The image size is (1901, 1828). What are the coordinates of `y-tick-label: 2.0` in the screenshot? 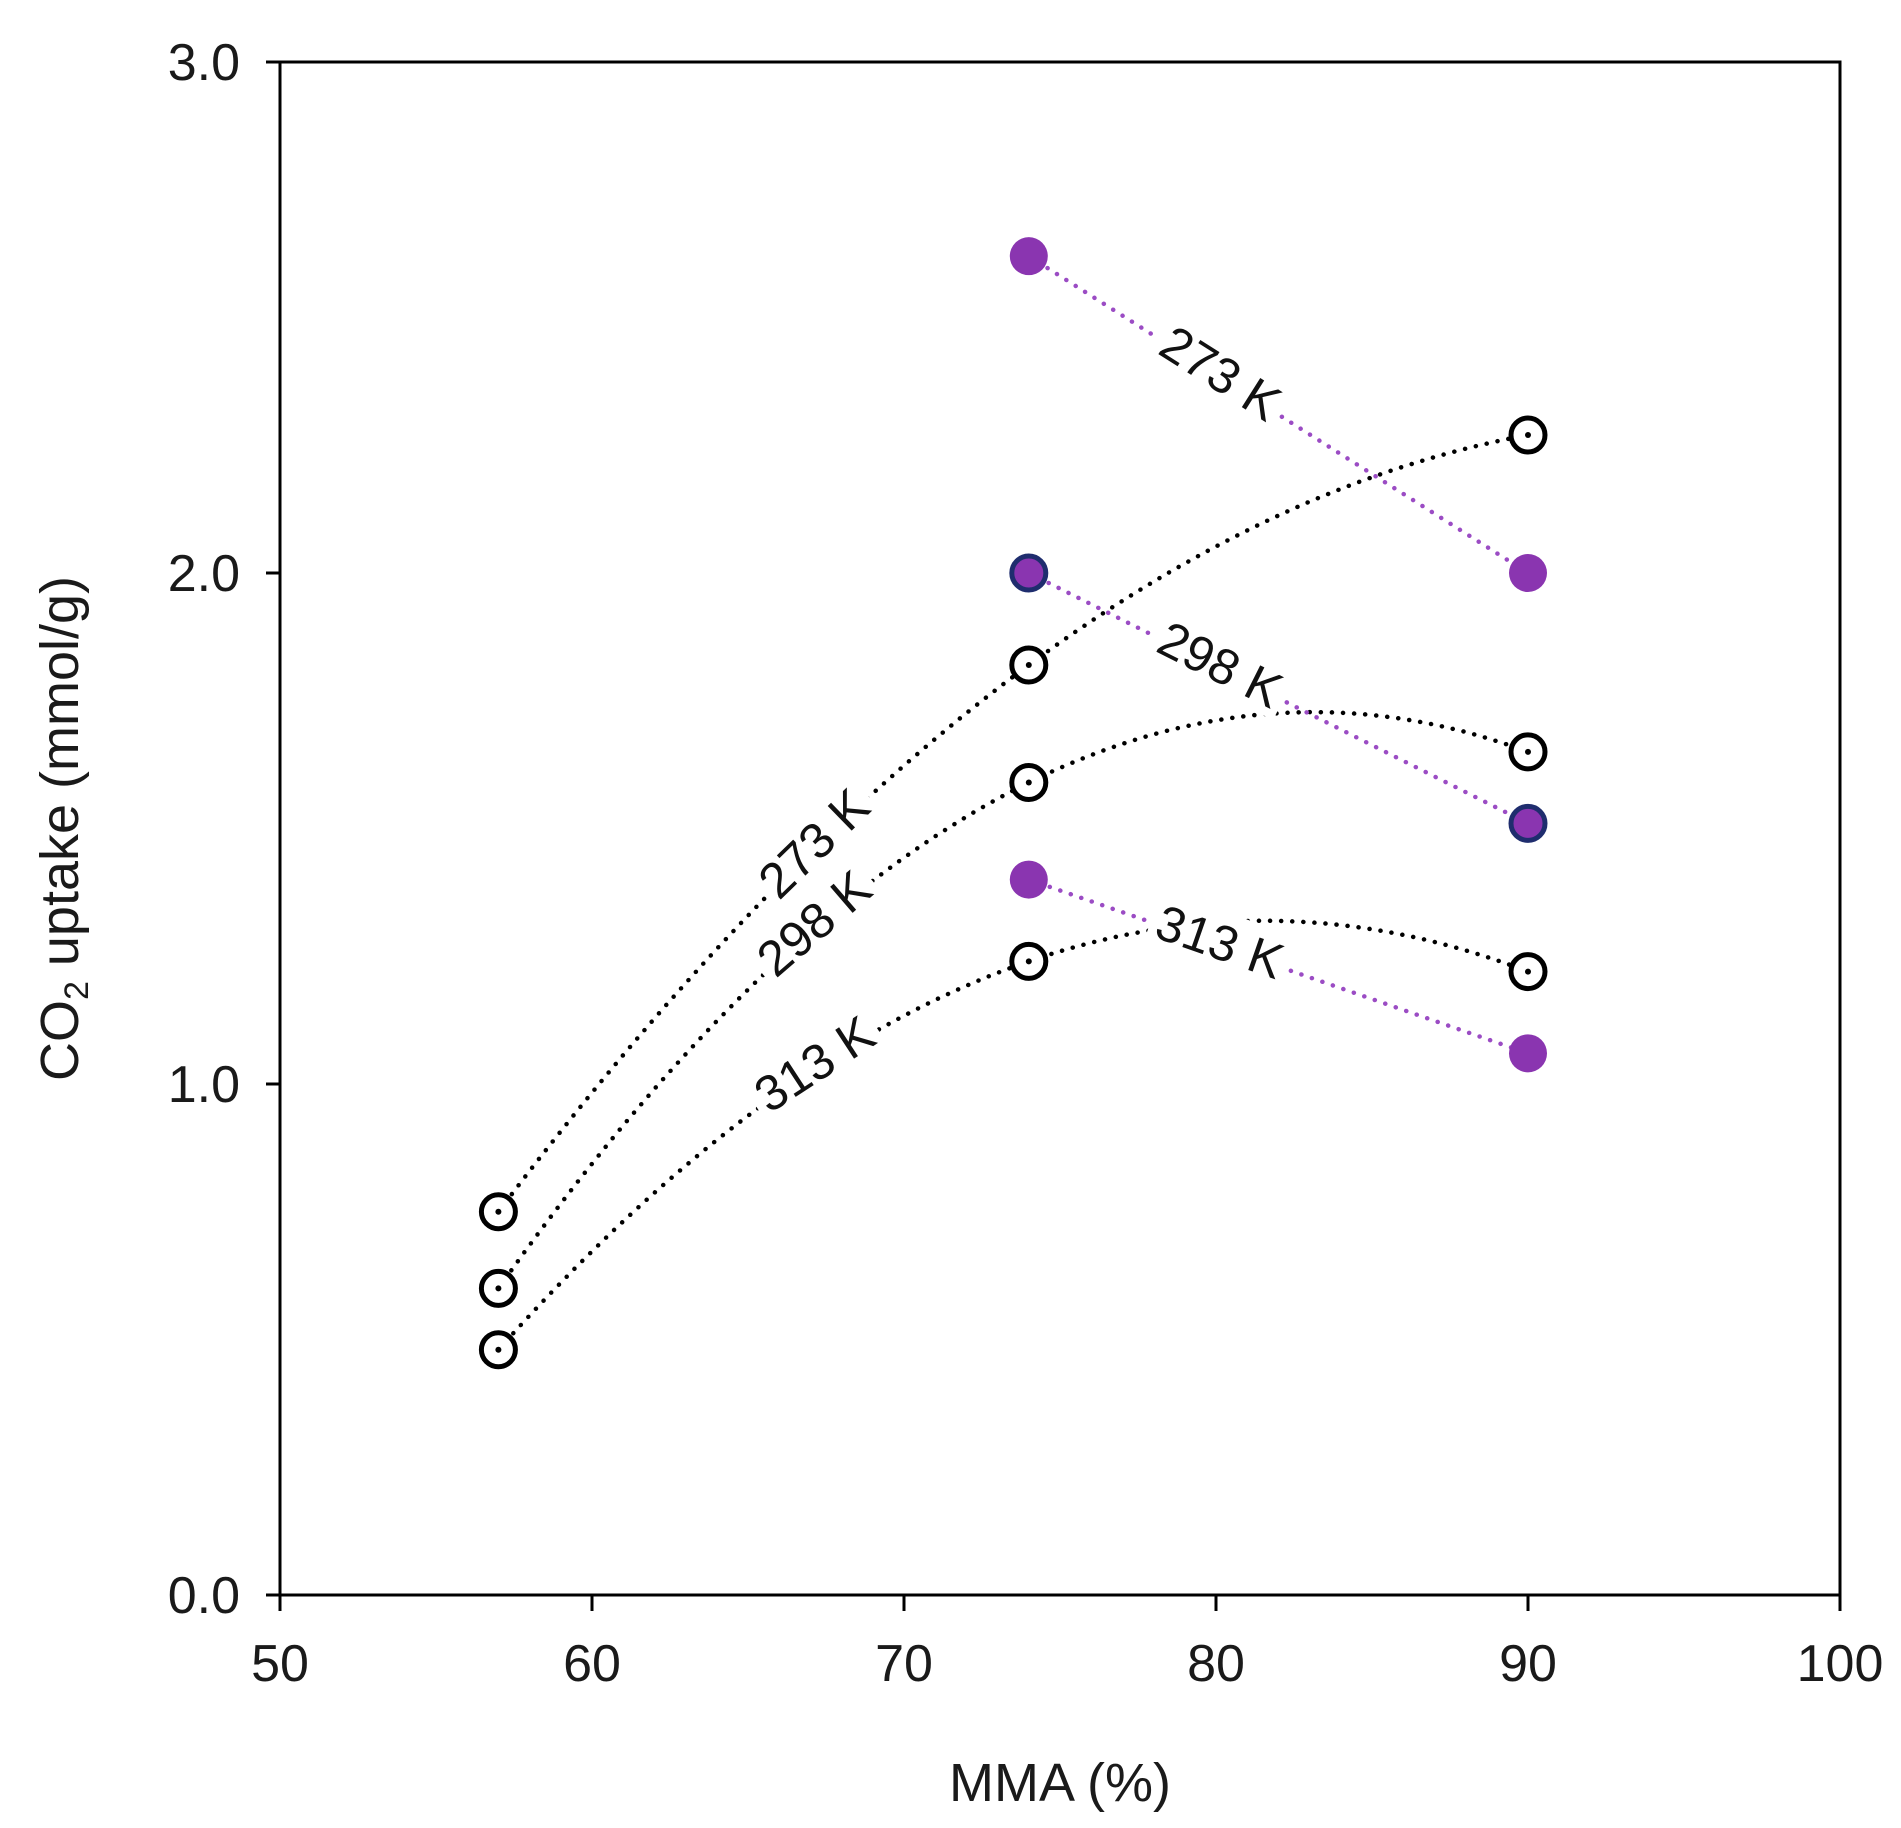 It's located at (204, 574).